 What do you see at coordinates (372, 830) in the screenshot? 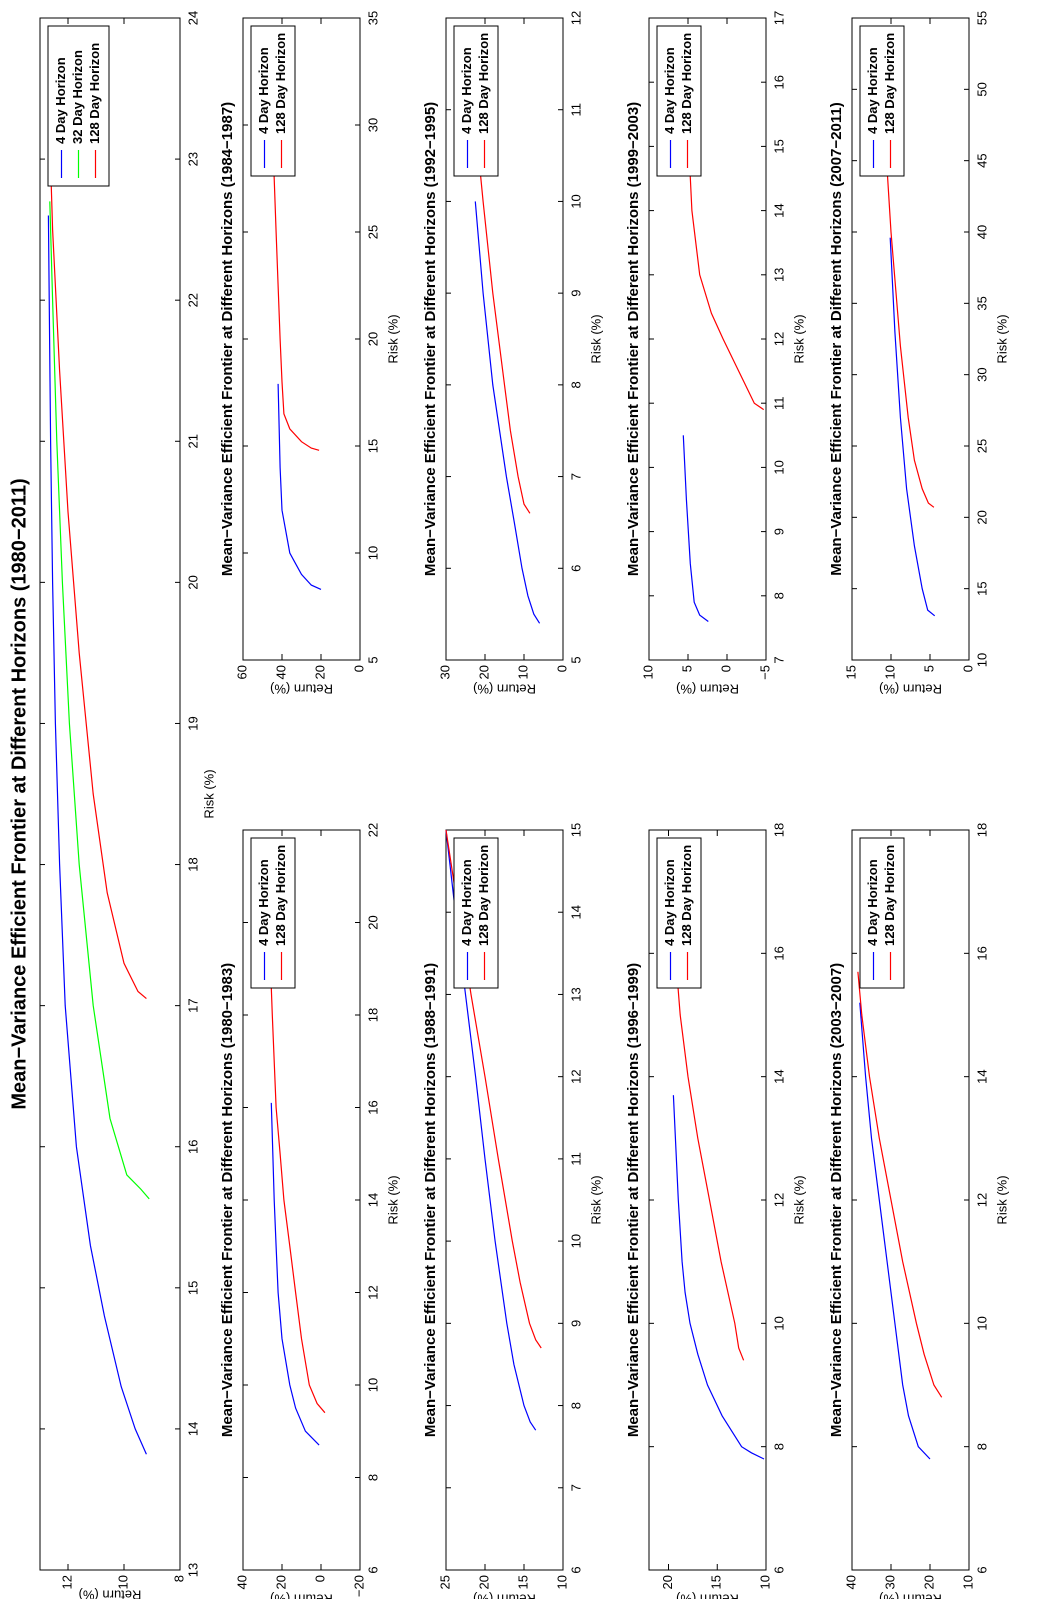
I see `x-tick-label: 22` at bounding box center [372, 830].